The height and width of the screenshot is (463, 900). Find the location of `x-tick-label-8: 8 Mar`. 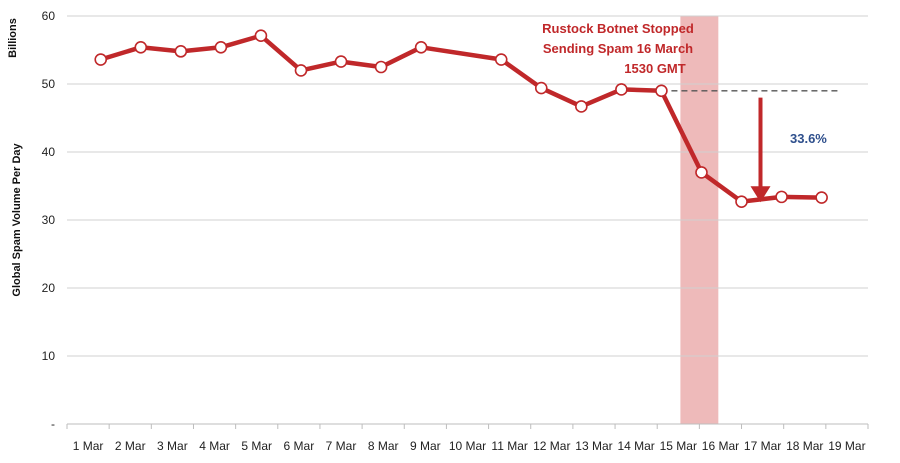

x-tick-label-8: 8 Mar is located at coordinates (383, 446).